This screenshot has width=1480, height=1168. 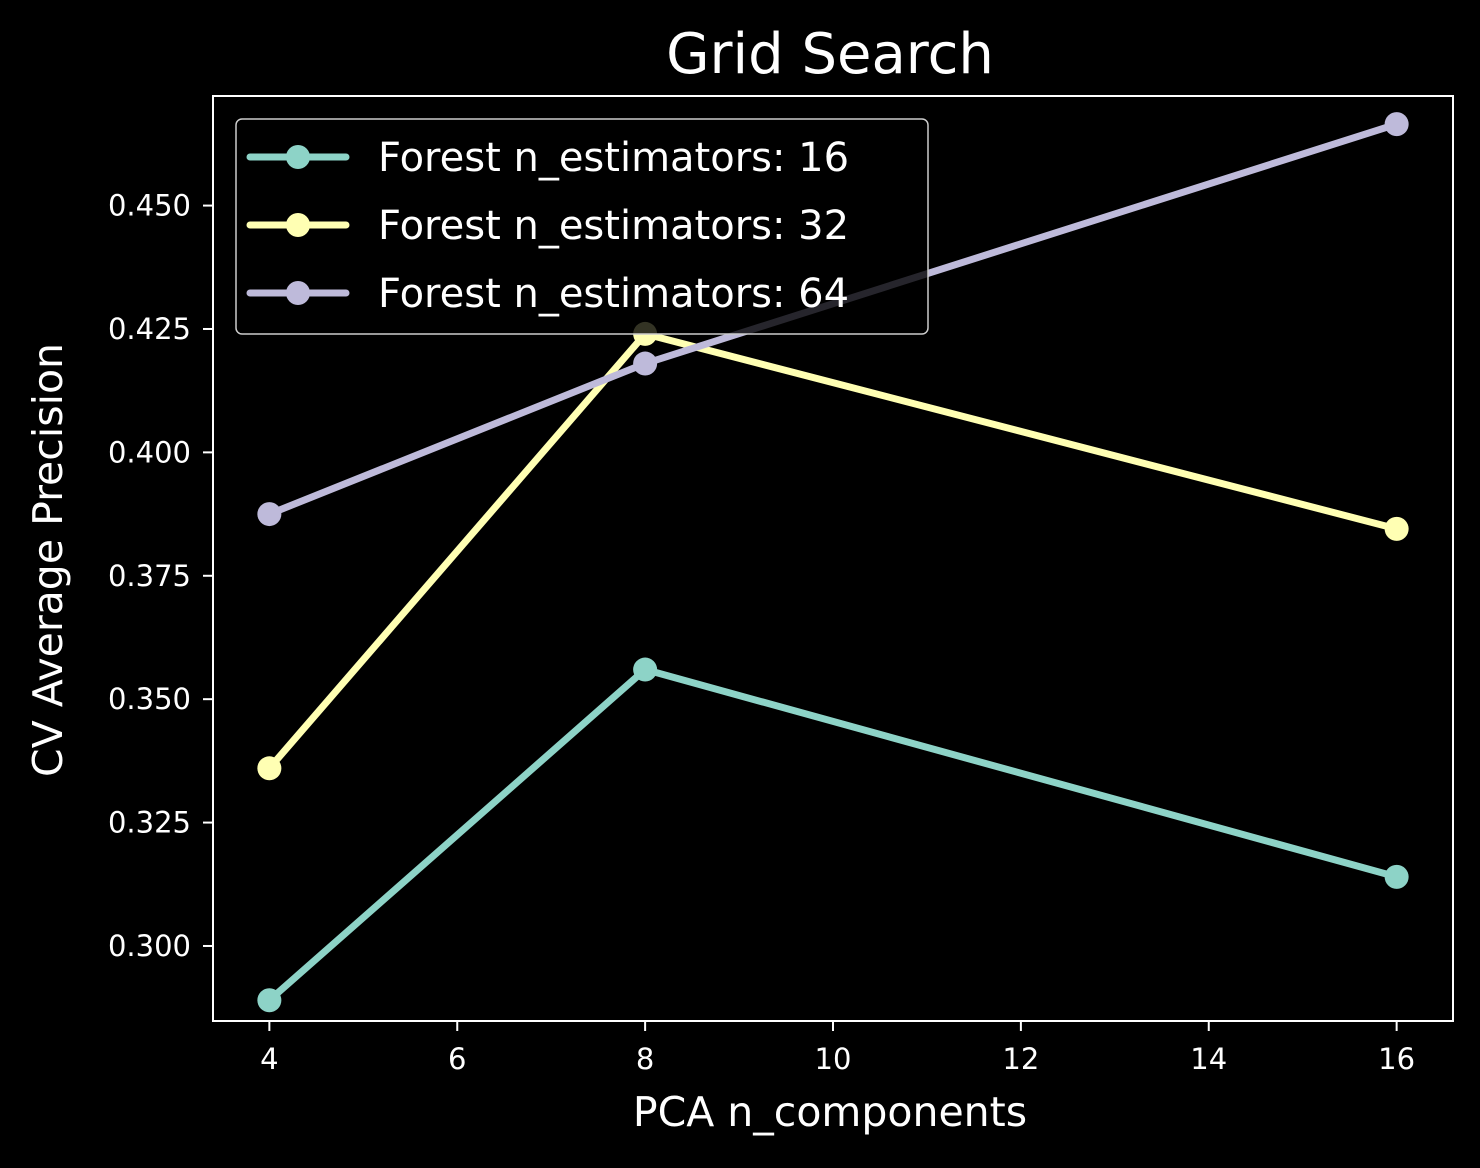 What do you see at coordinates (149, 576) in the screenshot?
I see `y-tick-label: 0.375` at bounding box center [149, 576].